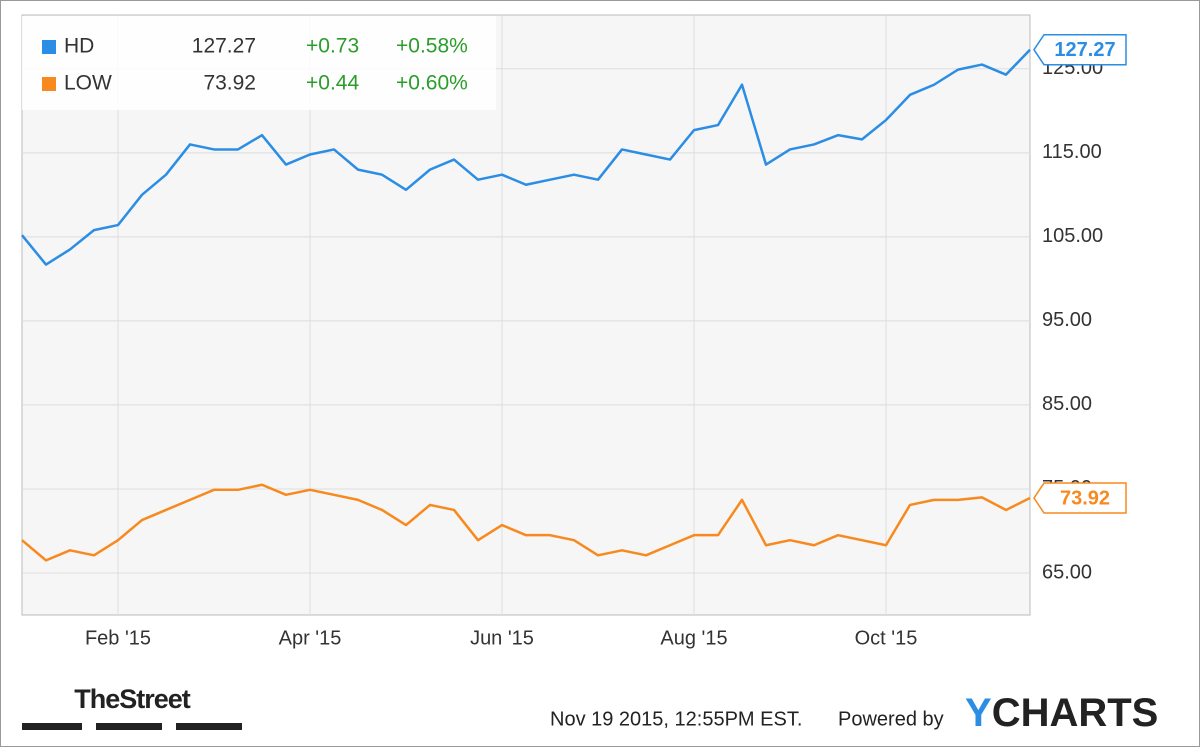 The image size is (1200, 747). I want to click on x-tick-label: Aug '15, so click(693, 638).